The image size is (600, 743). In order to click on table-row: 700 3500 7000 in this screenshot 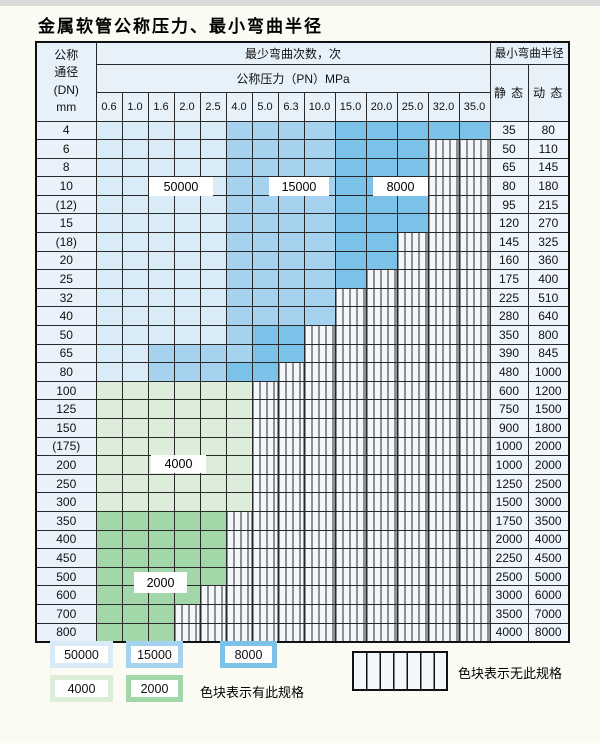, I will do `click(302, 613)`.